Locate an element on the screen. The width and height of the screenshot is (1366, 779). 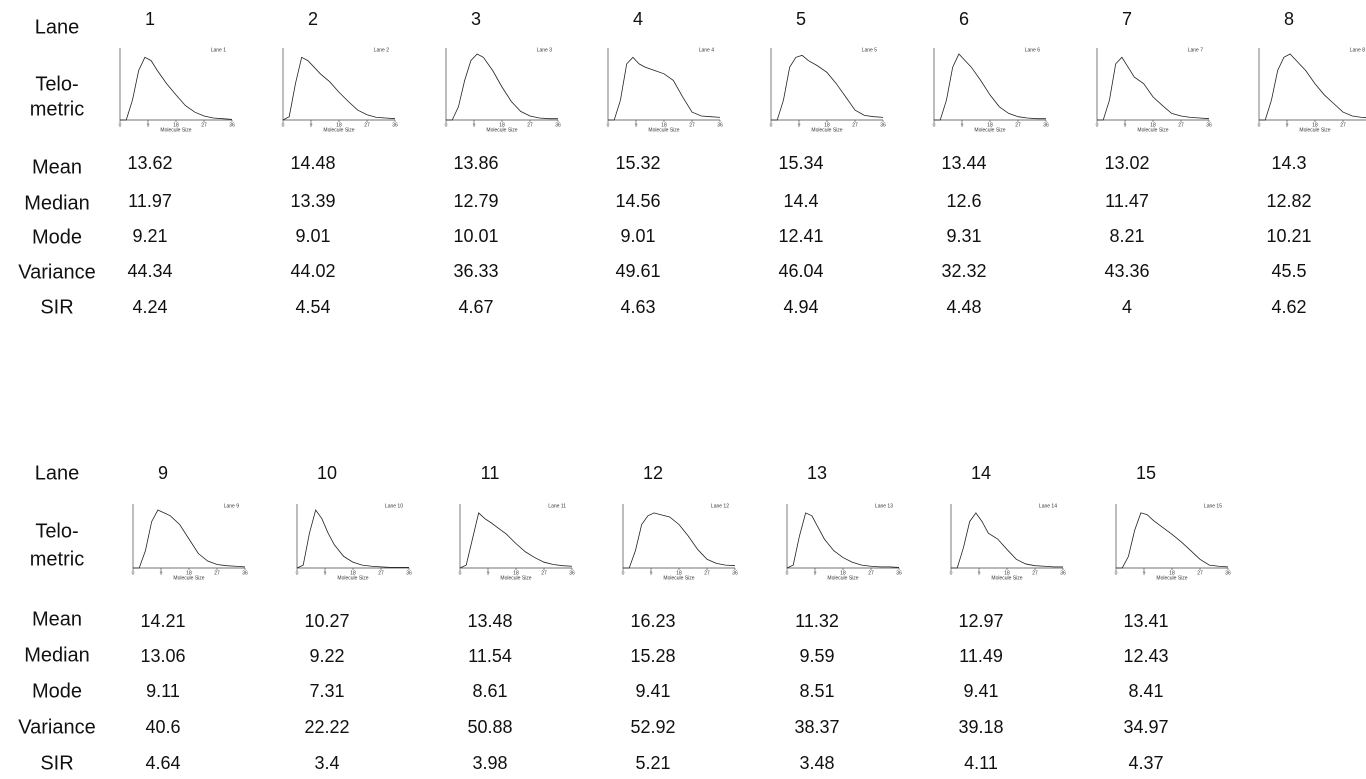
plot-title: Lane 11 is located at coordinates (557, 506).